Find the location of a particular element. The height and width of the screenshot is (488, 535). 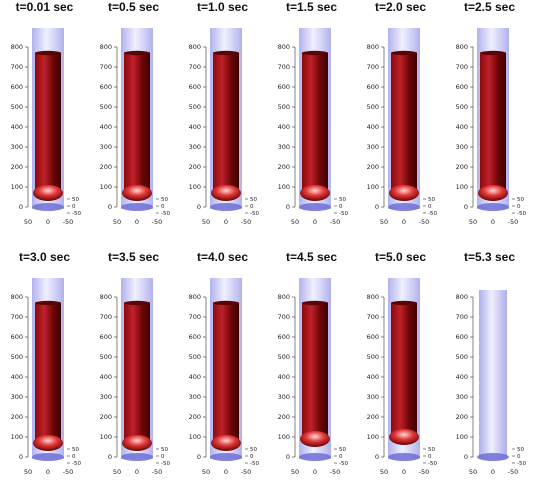

panel-title: t=3.5 sec is located at coordinates (133, 257).